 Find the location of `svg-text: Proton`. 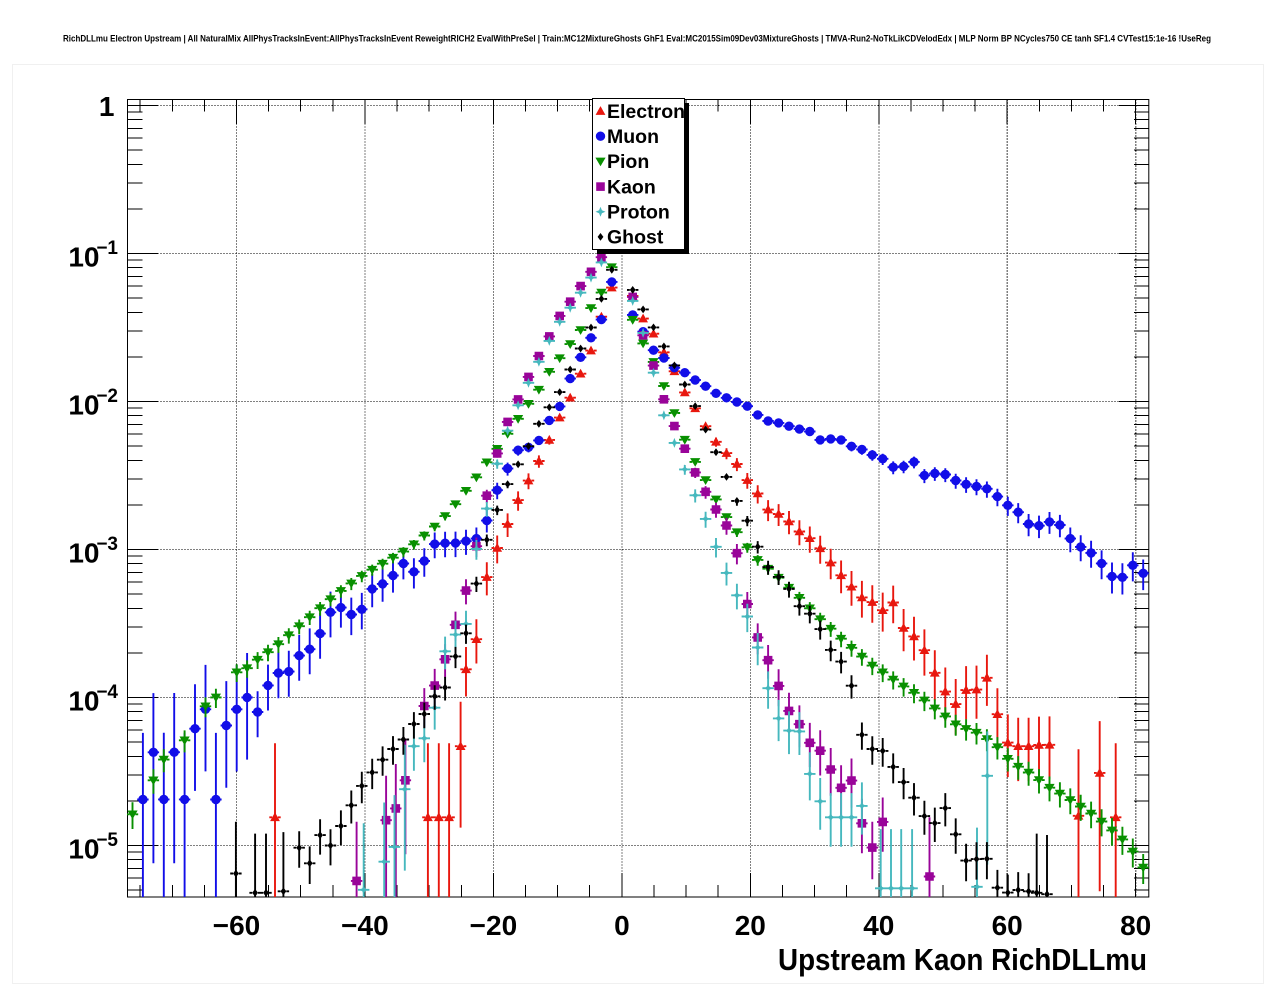

svg-text: Proton is located at coordinates (638, 213).